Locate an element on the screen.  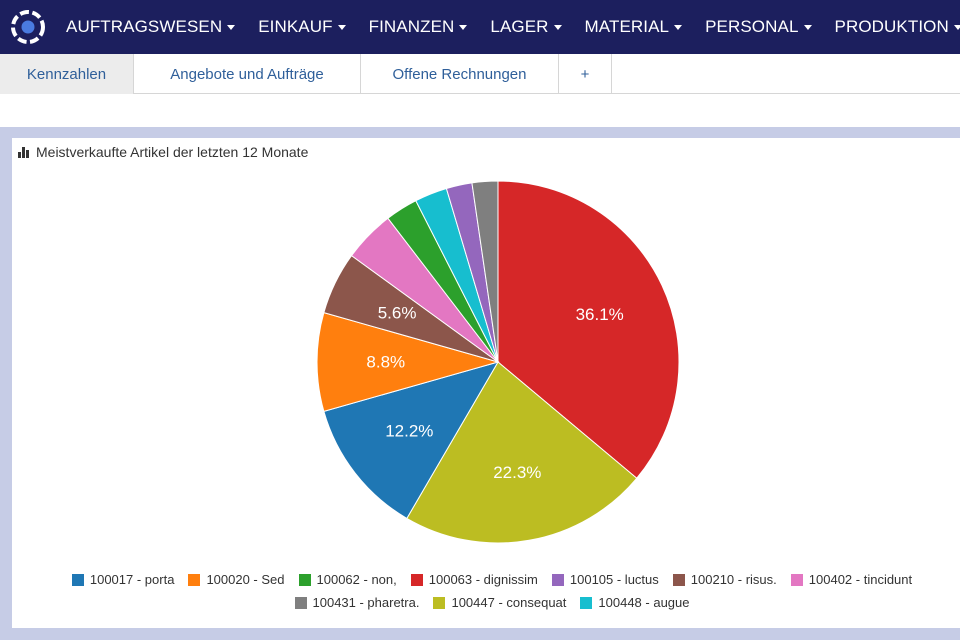
legend-item: 100447 - consequat is located at coordinates (499, 602).